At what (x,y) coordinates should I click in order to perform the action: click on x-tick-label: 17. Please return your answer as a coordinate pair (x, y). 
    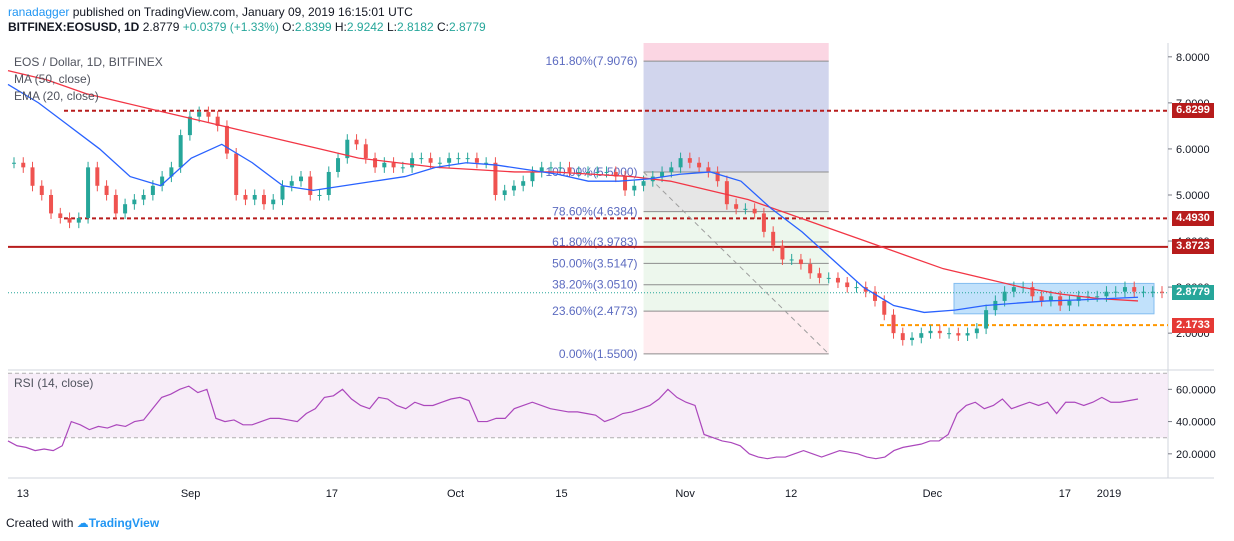
    Looking at the image, I should click on (1065, 494).